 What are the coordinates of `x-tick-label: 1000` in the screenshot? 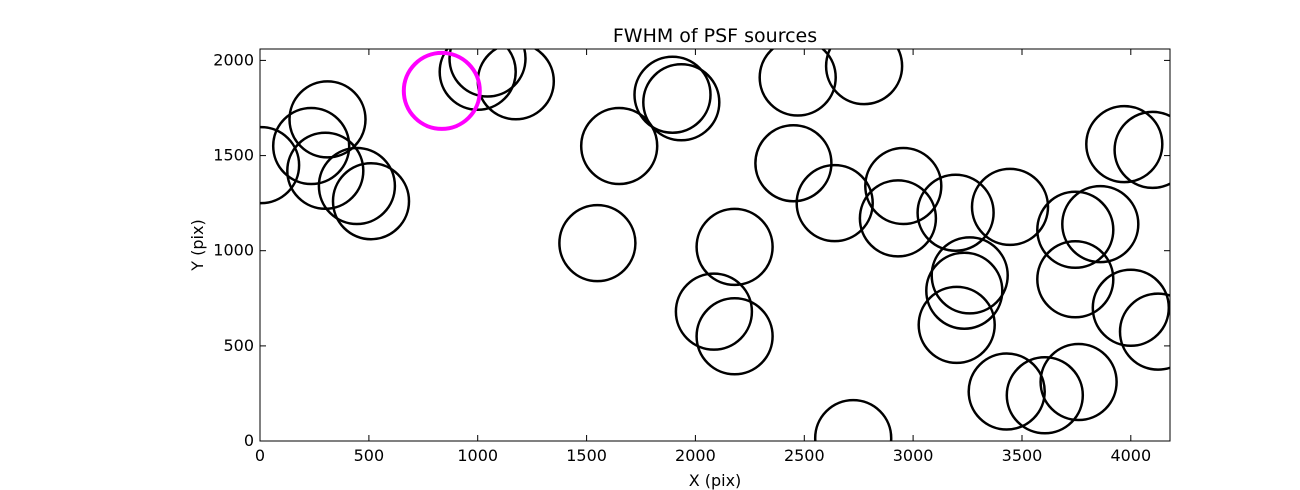 It's located at (477, 455).